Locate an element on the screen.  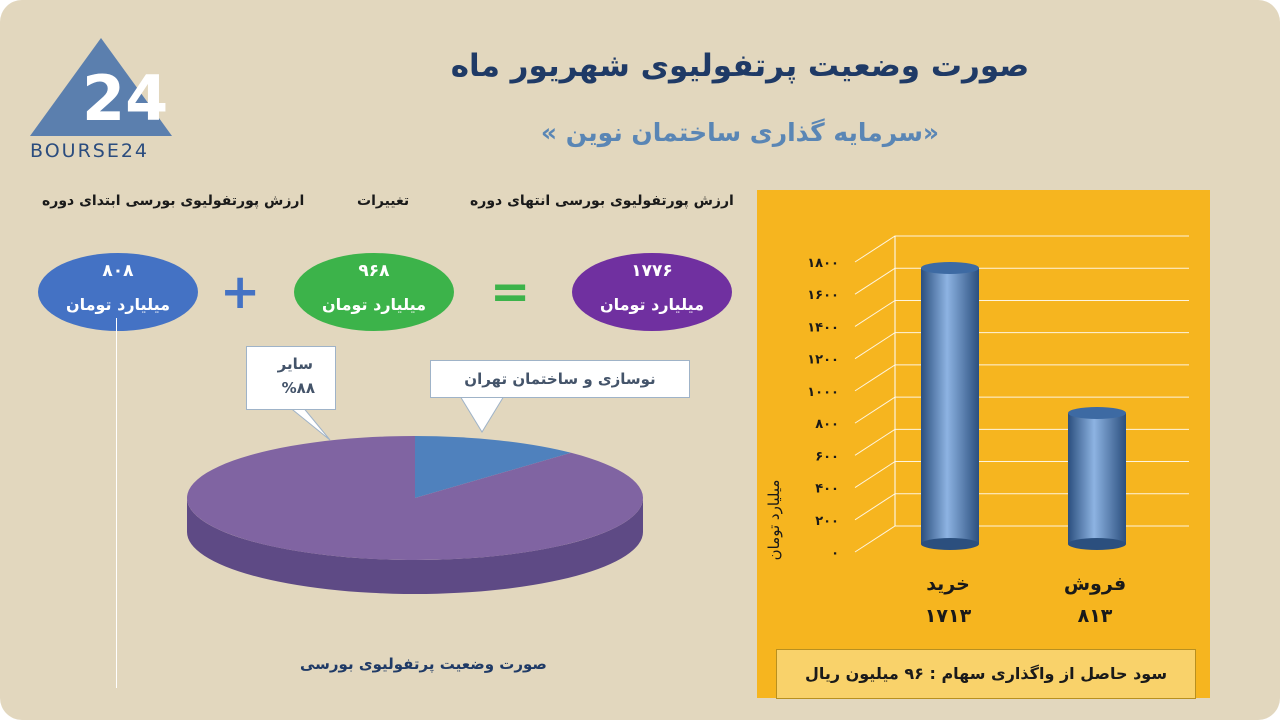
callout-tehran-label: نوسازی و ساختمان تهران is located at coordinates (560, 379).